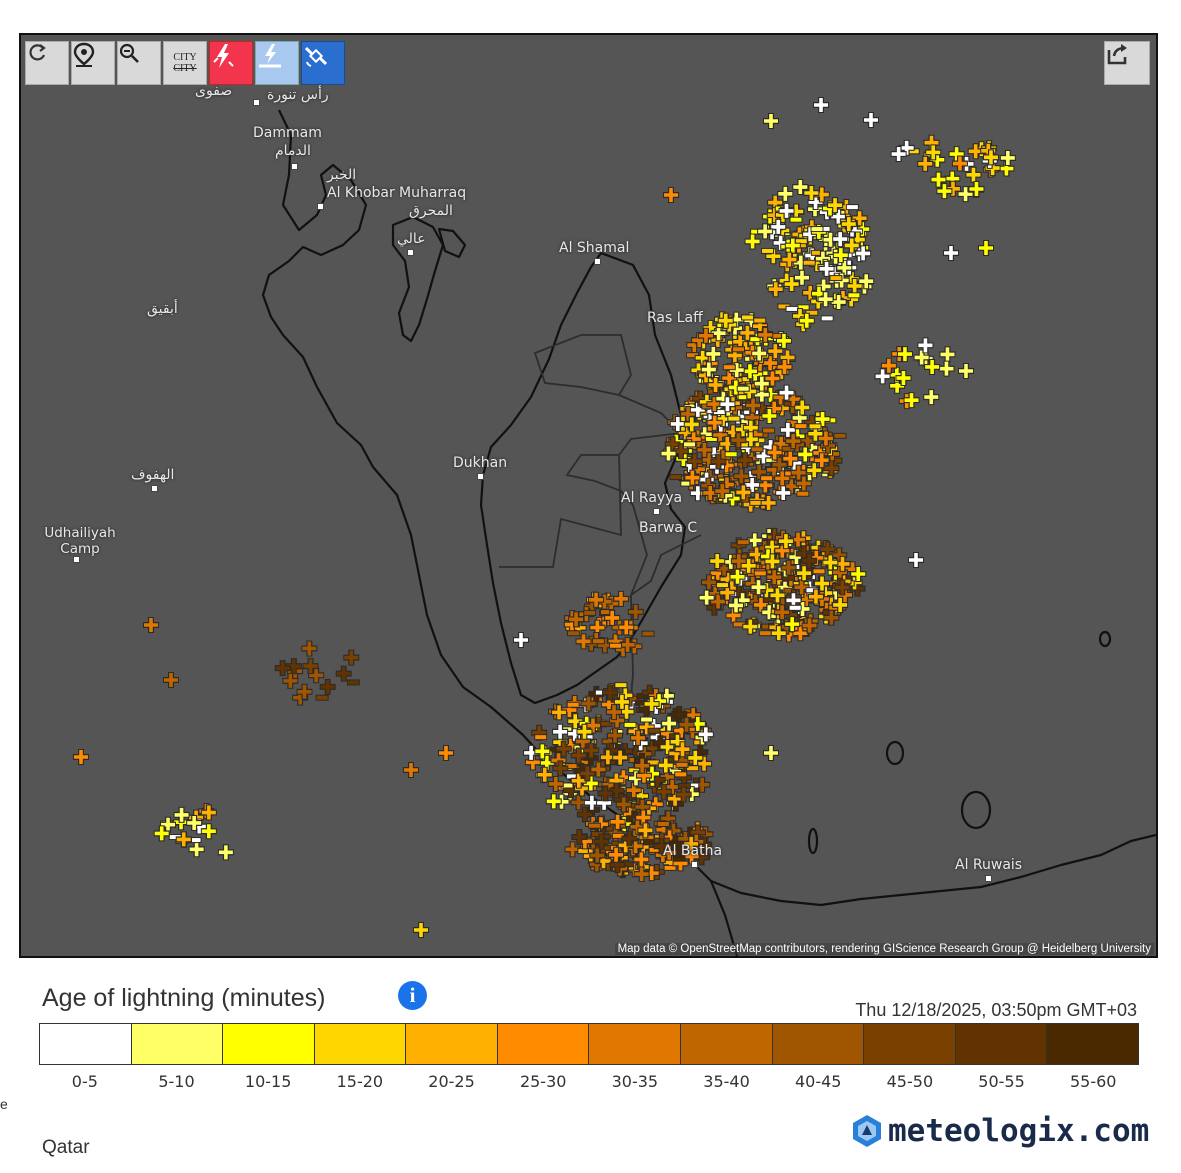  I want to click on place-marker-safwa, so click(256, 102).